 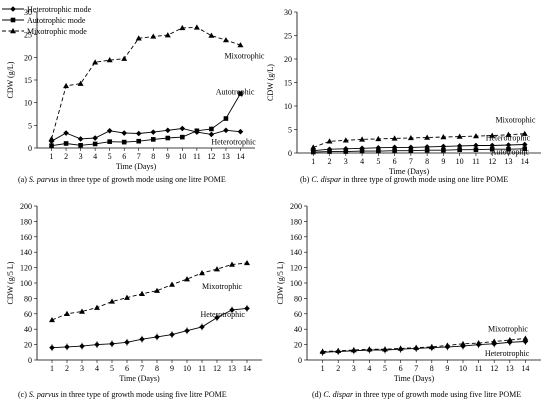 I want to click on x-tick-label: 14, so click(x=240, y=156).